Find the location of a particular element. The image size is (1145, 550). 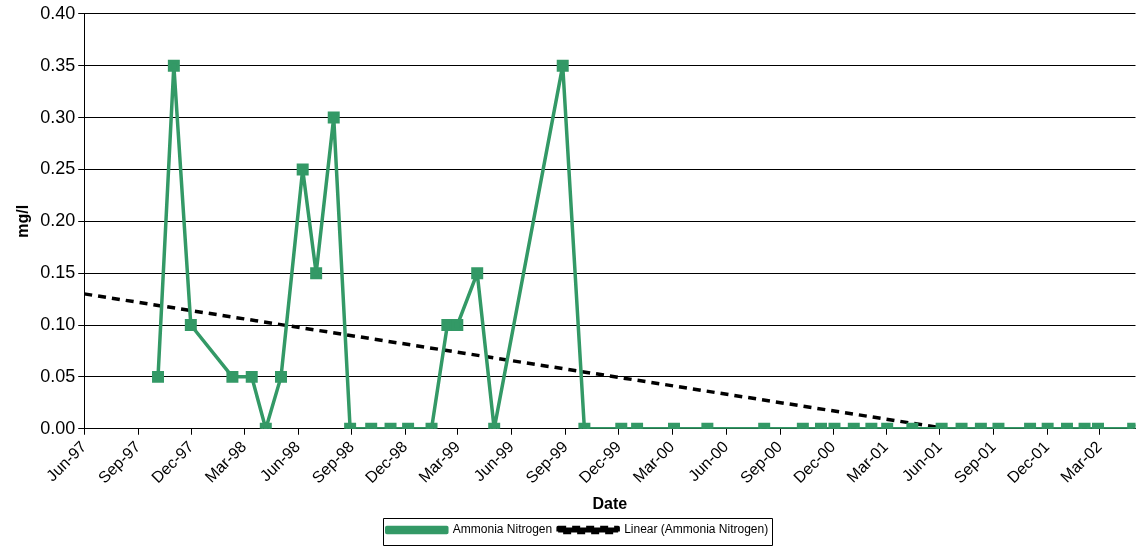

y-tick-label: 0.20 is located at coordinates (58, 220).